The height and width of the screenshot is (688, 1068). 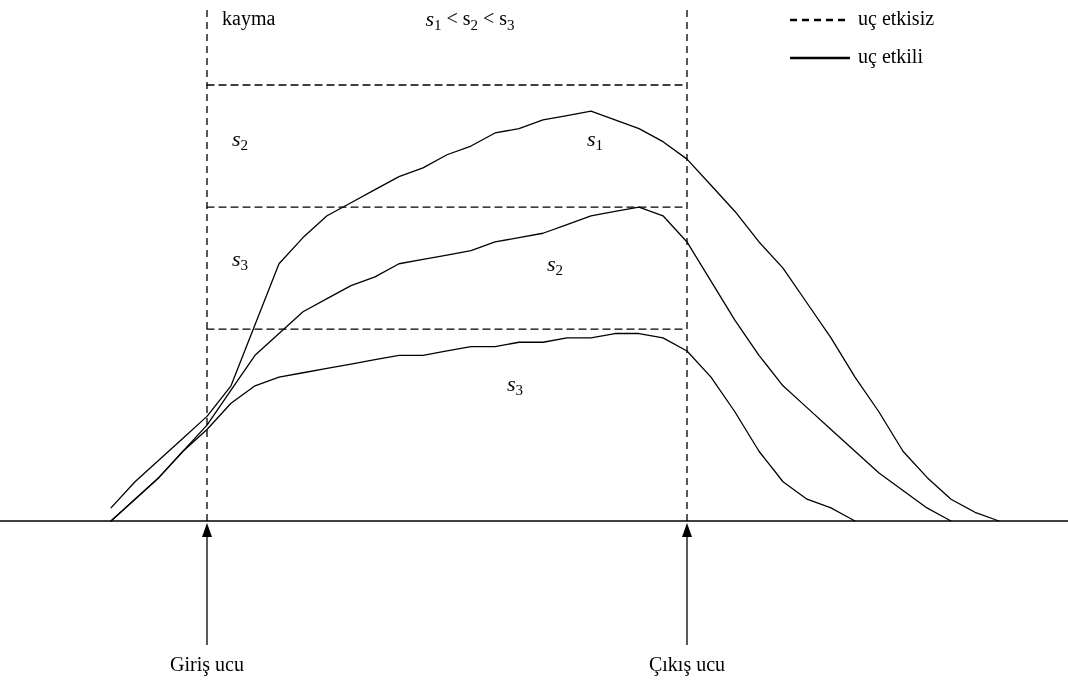 I want to click on text: Giriş ucu, so click(x=207, y=665).